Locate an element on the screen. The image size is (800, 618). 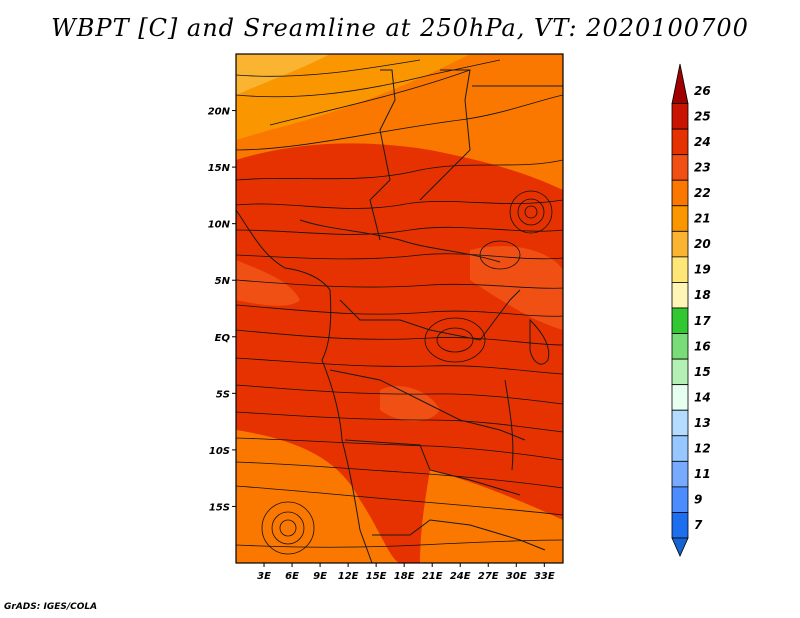
lon-tick-label: 30E is located at coordinates (516, 576).